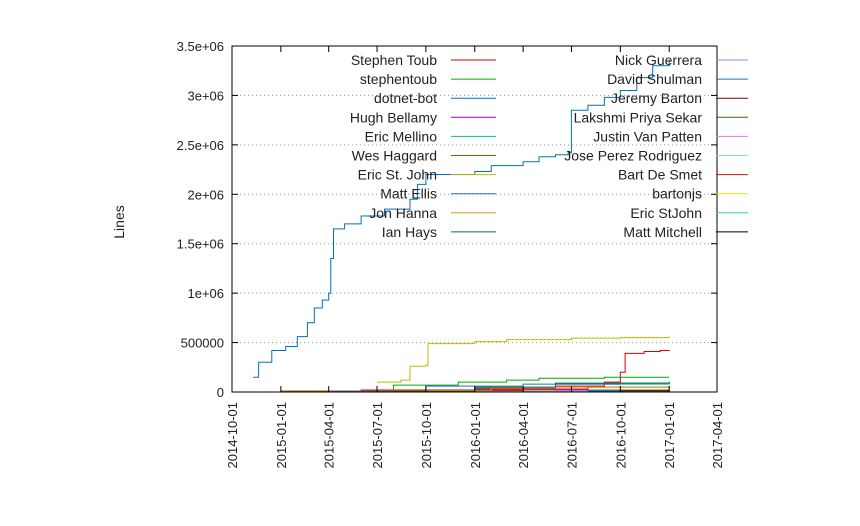 The height and width of the screenshot is (526, 860). Describe the element at coordinates (397, 175) in the screenshot. I see `legend-label: Eric St. John` at that location.